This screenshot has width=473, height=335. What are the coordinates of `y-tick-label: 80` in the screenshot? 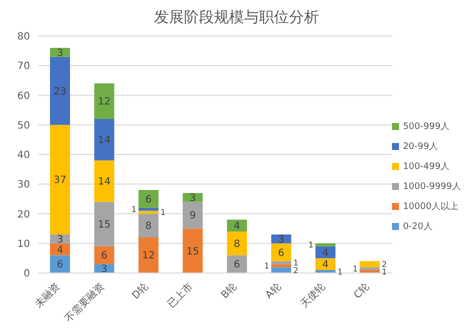 It's located at (23, 37).